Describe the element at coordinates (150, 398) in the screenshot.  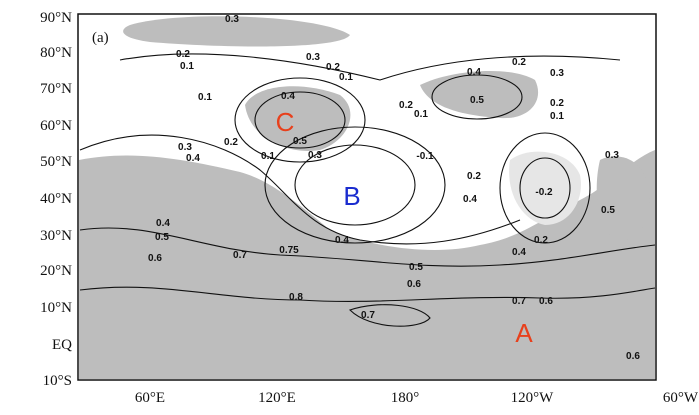
I see `lon-label: 60°E` at that location.